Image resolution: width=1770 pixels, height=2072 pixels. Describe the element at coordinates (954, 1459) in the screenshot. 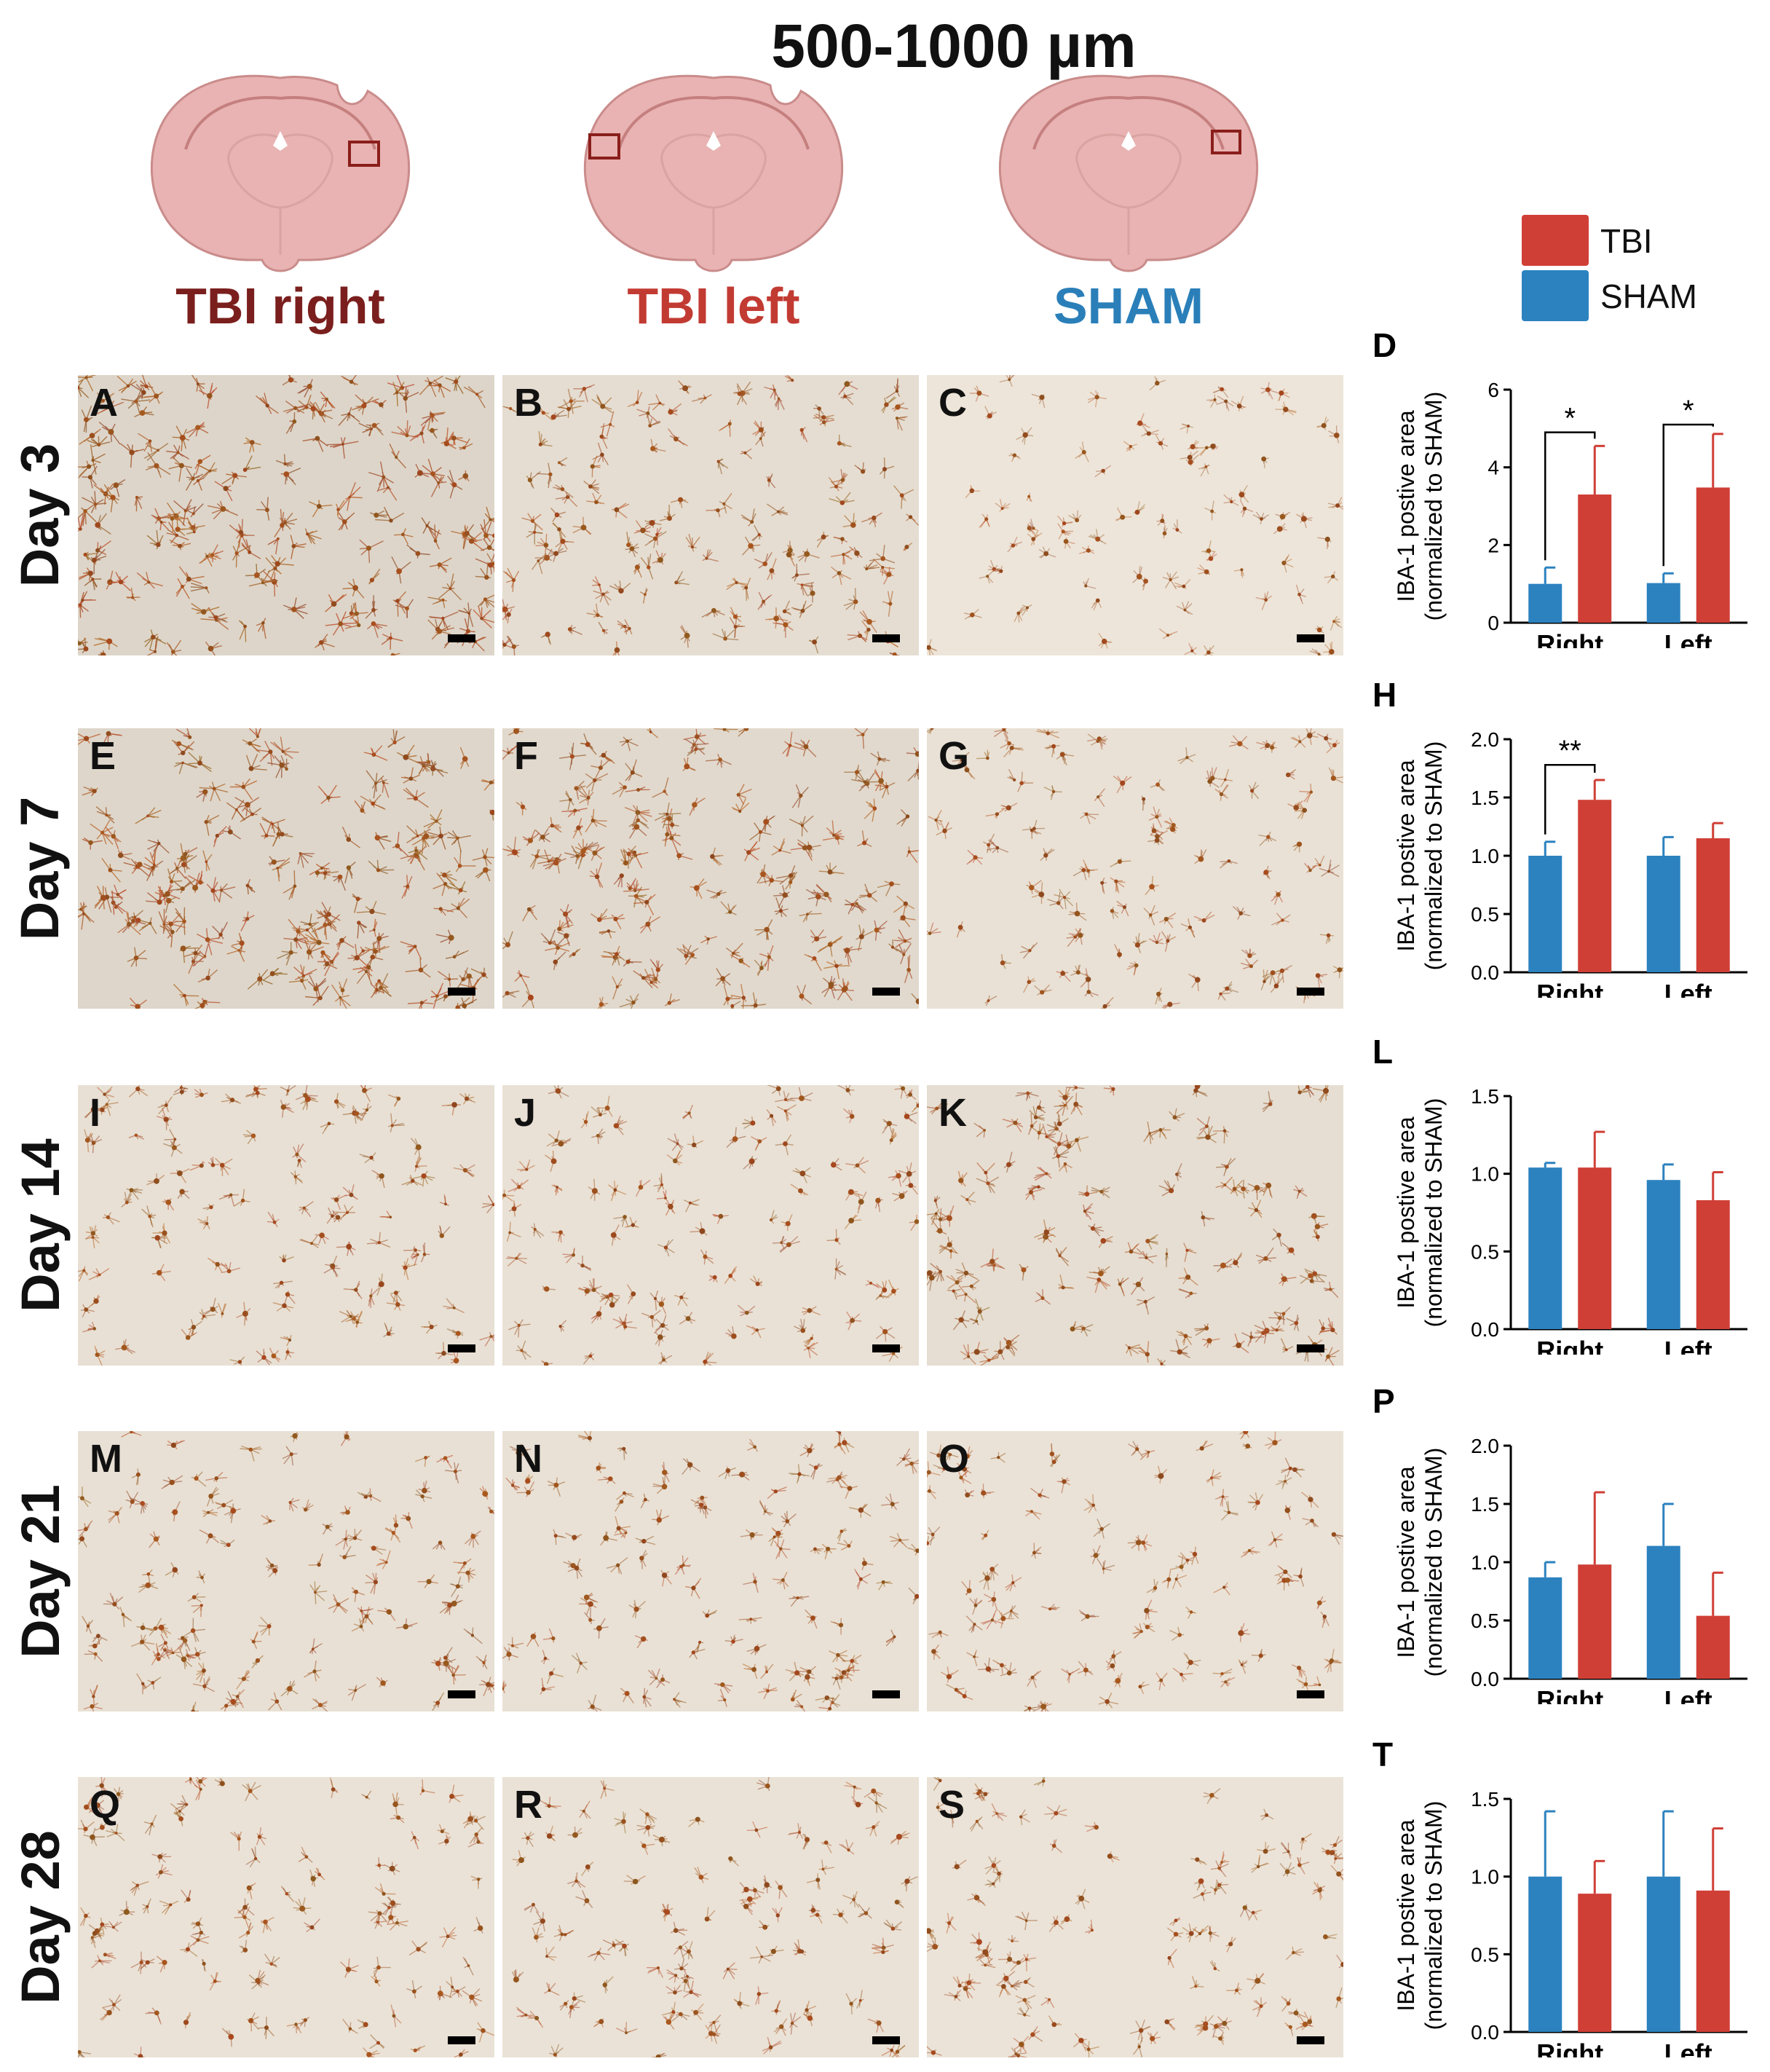

I see `panel-letter: O` at that location.